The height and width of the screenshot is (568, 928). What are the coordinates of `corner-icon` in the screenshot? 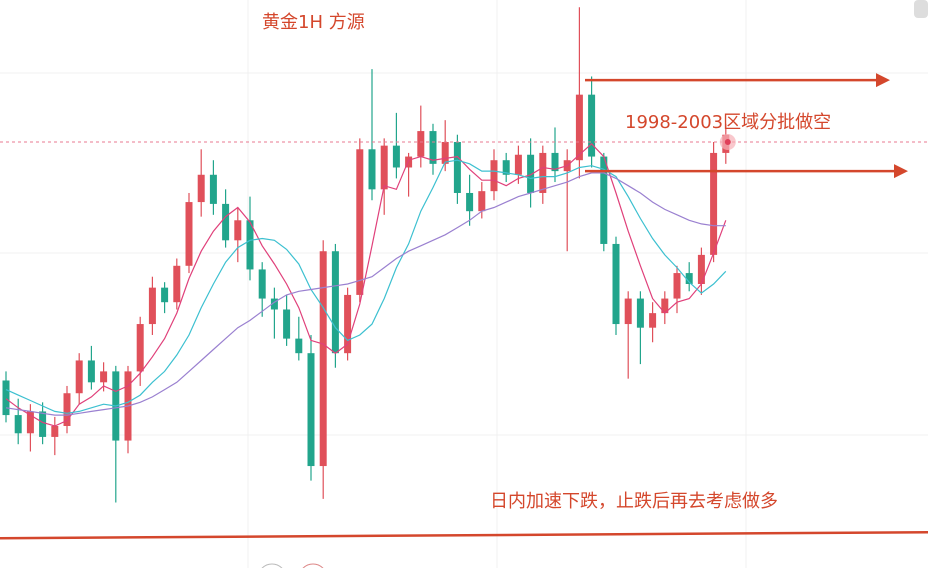 It's located at (921, 9).